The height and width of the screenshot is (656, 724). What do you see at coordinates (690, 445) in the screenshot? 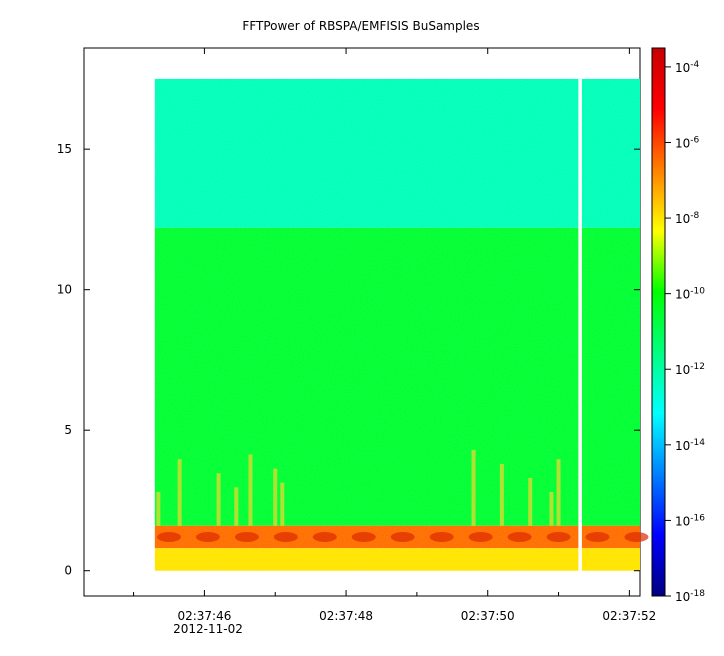
I see `colorbar-tick-label: 10⁻¹⁴` at bounding box center [690, 445].